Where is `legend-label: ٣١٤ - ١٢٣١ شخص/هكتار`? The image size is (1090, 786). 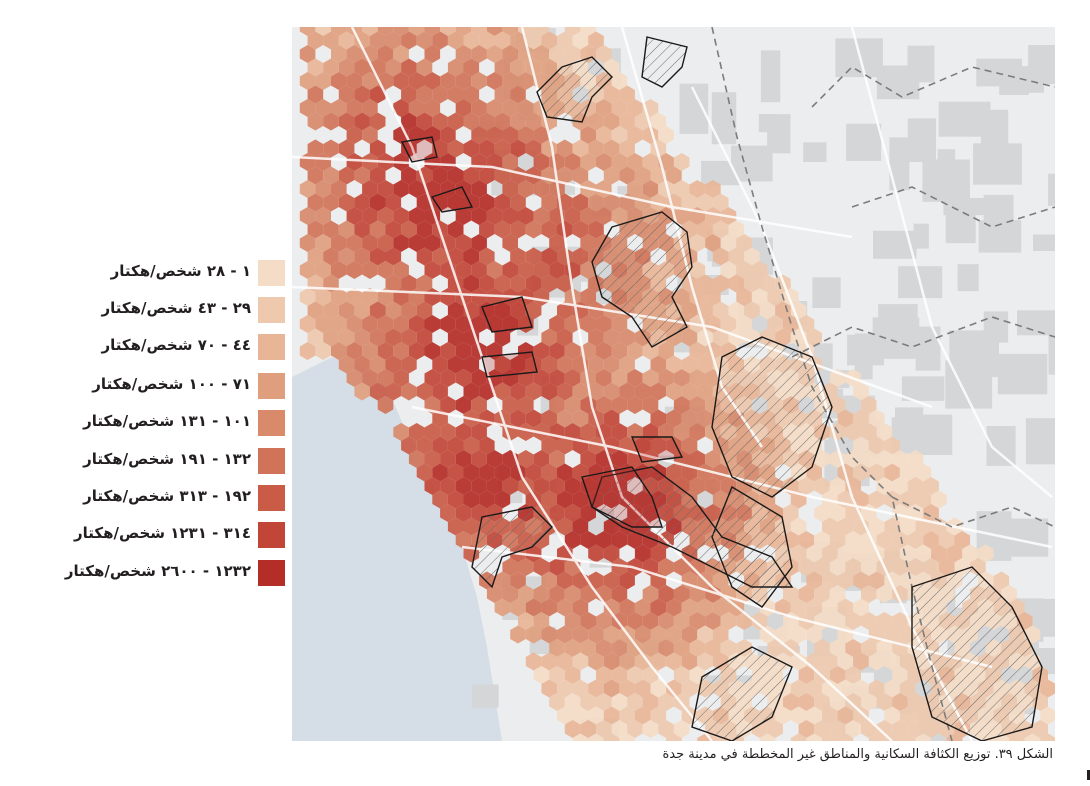 legend-label: ٣١٤ - ١٢٣١ شخص/هكتار is located at coordinates (162, 533).